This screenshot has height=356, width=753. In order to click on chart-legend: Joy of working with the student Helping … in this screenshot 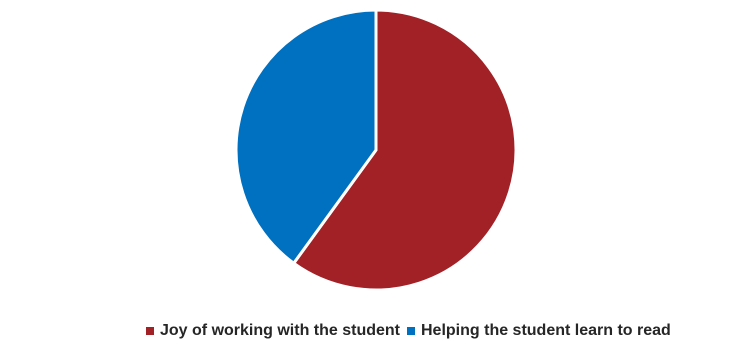, I will do `click(376, 337)`.